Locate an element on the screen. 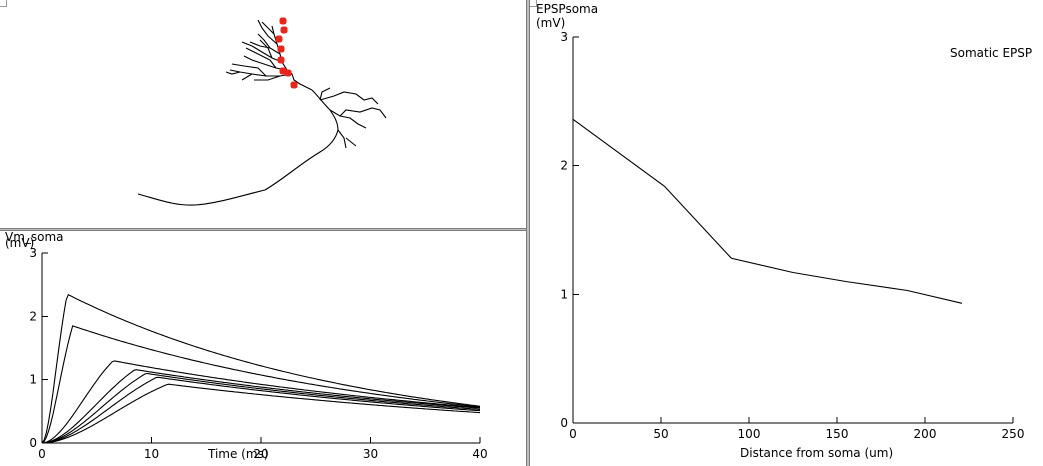 The image size is (1043, 466). epsp-y-tick-label: 2 is located at coordinates (564, 166).